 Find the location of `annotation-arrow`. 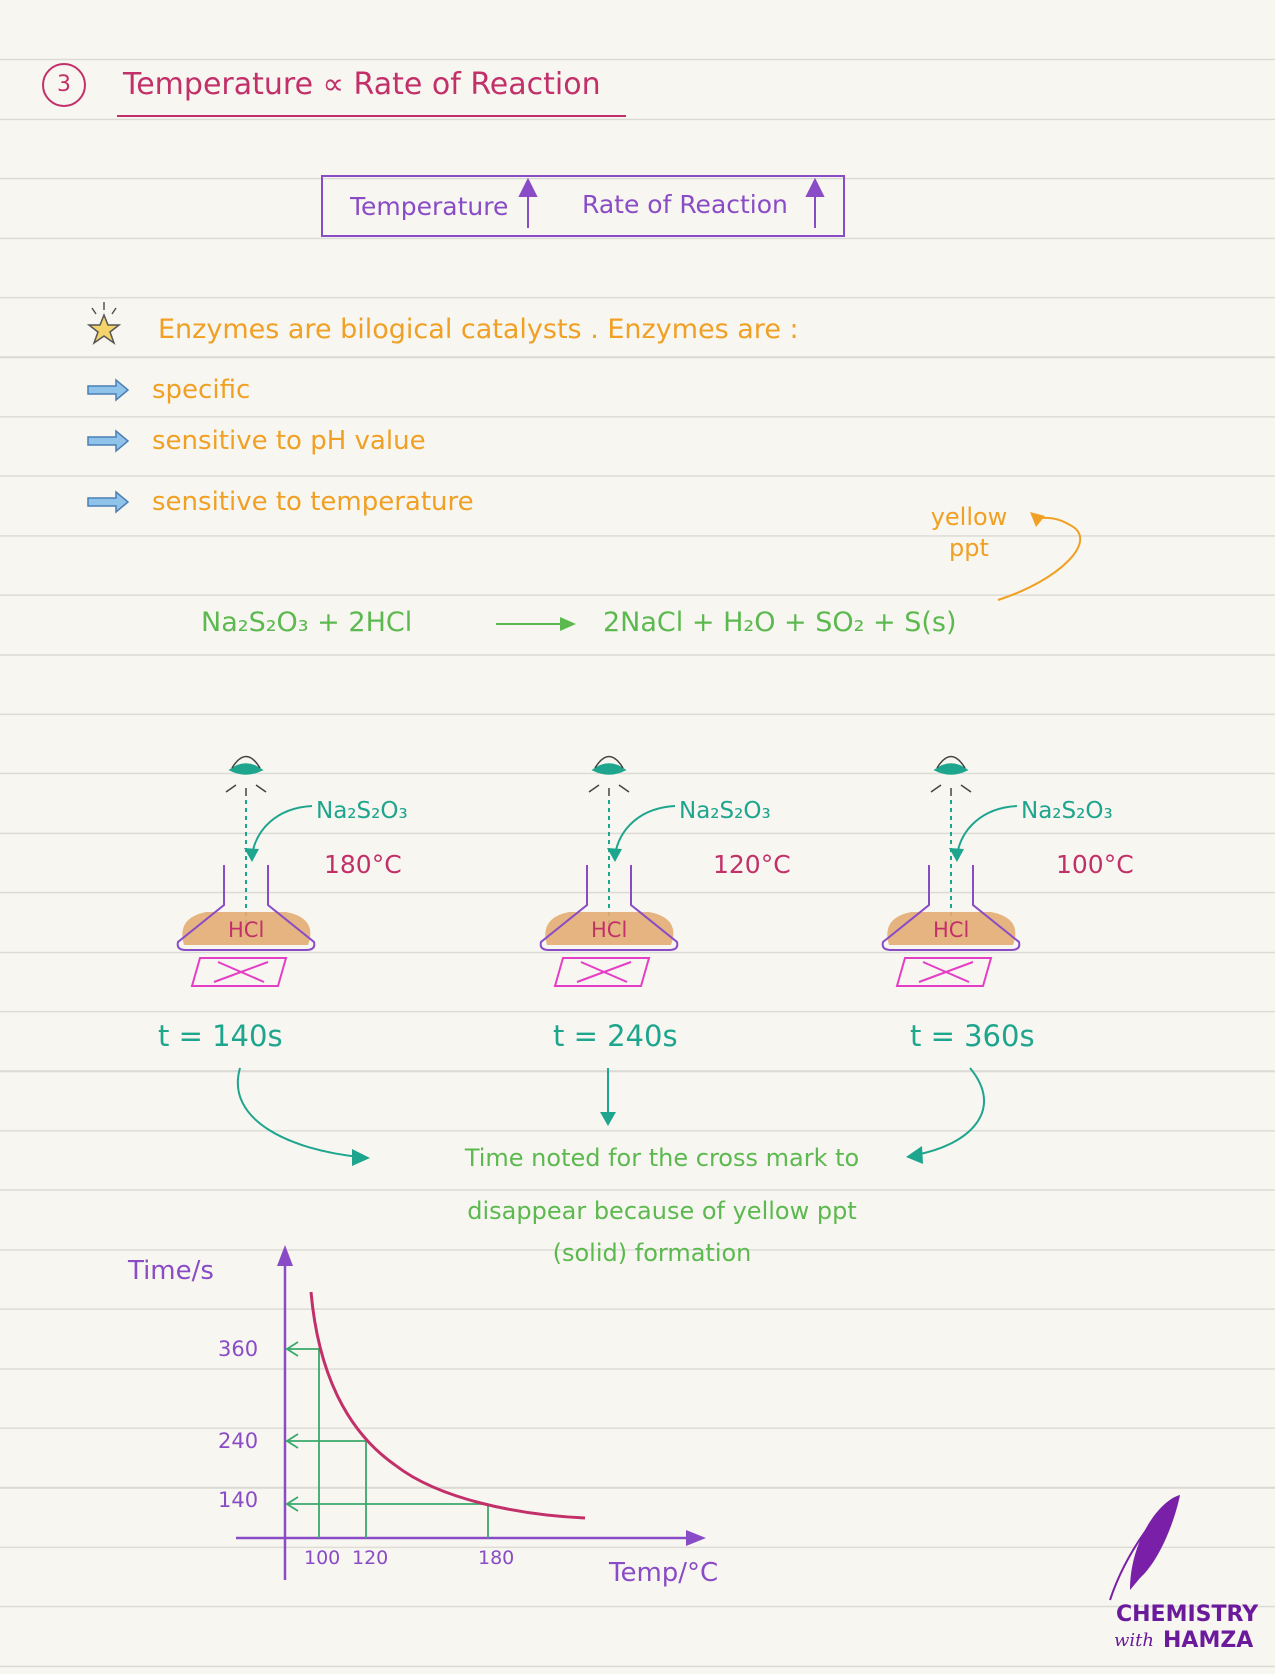

annotation-arrow is located at coordinates (1039, 558).